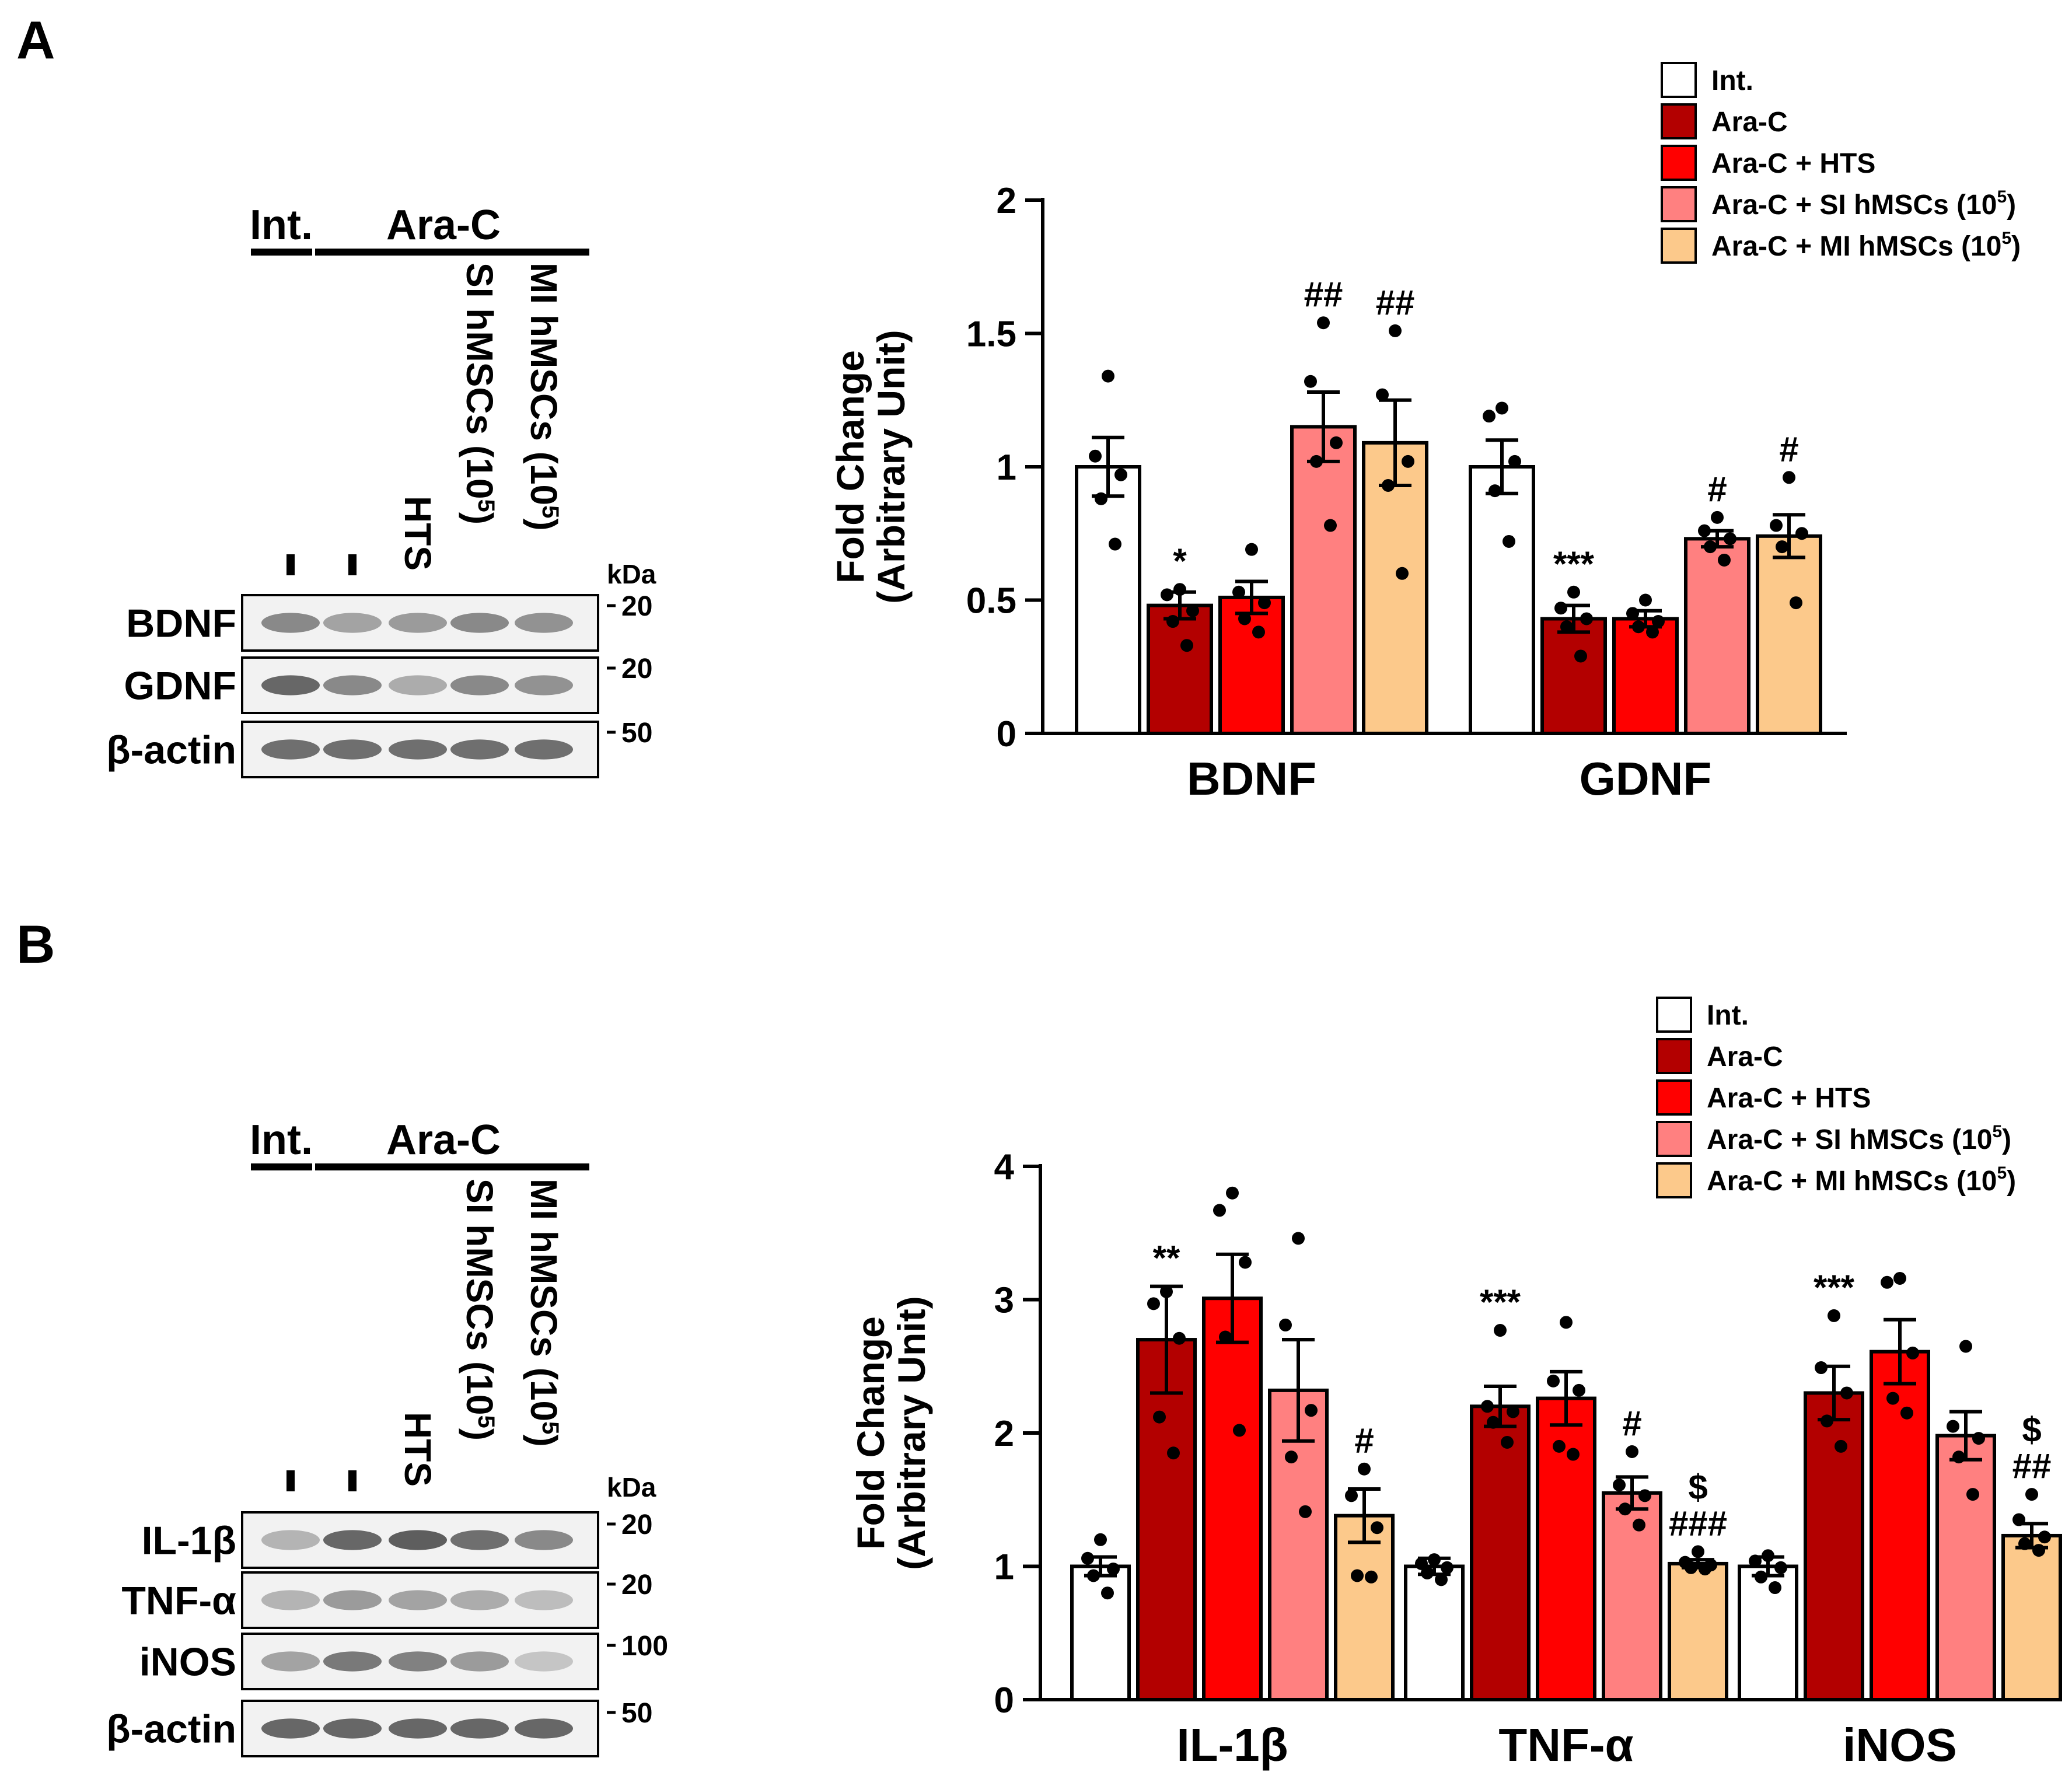 The width and height of the screenshot is (2072, 1786). I want to click on significance-annotation: **, so click(1166, 1259).